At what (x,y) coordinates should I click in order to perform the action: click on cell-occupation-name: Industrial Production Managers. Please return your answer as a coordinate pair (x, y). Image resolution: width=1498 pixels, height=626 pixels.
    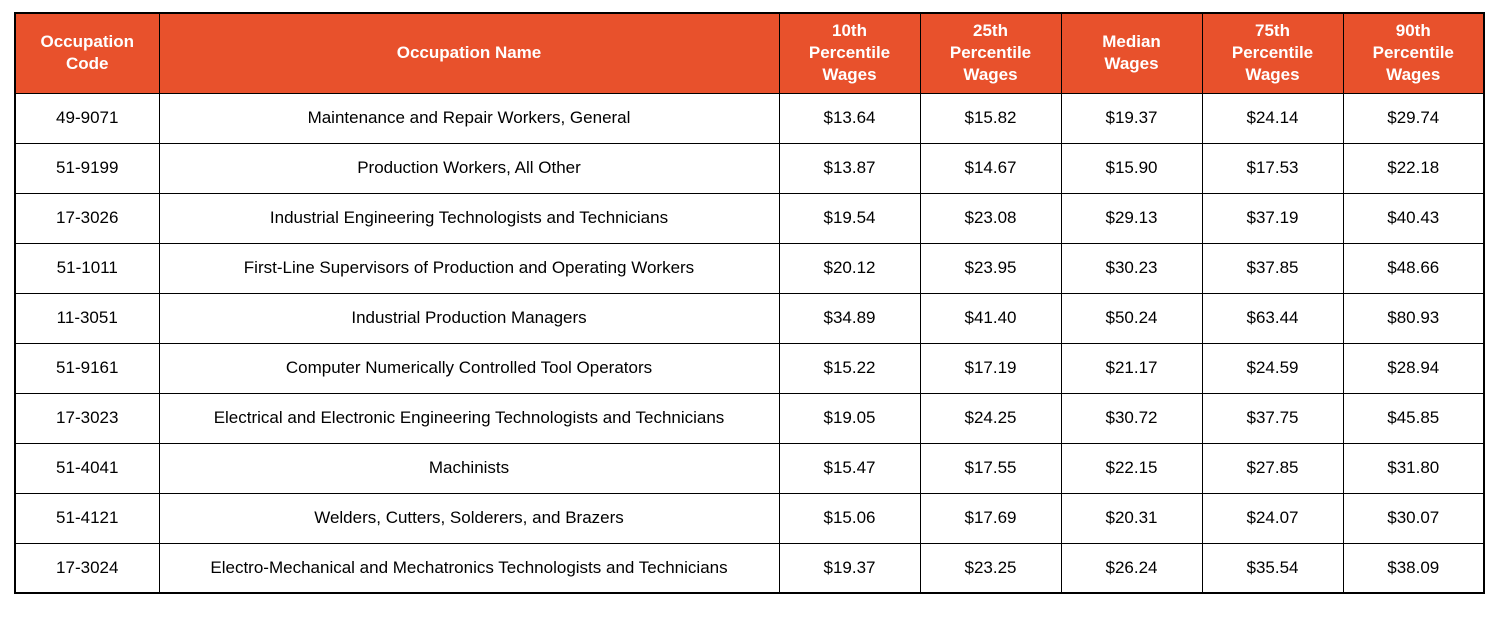
    Looking at the image, I should click on (469, 318).